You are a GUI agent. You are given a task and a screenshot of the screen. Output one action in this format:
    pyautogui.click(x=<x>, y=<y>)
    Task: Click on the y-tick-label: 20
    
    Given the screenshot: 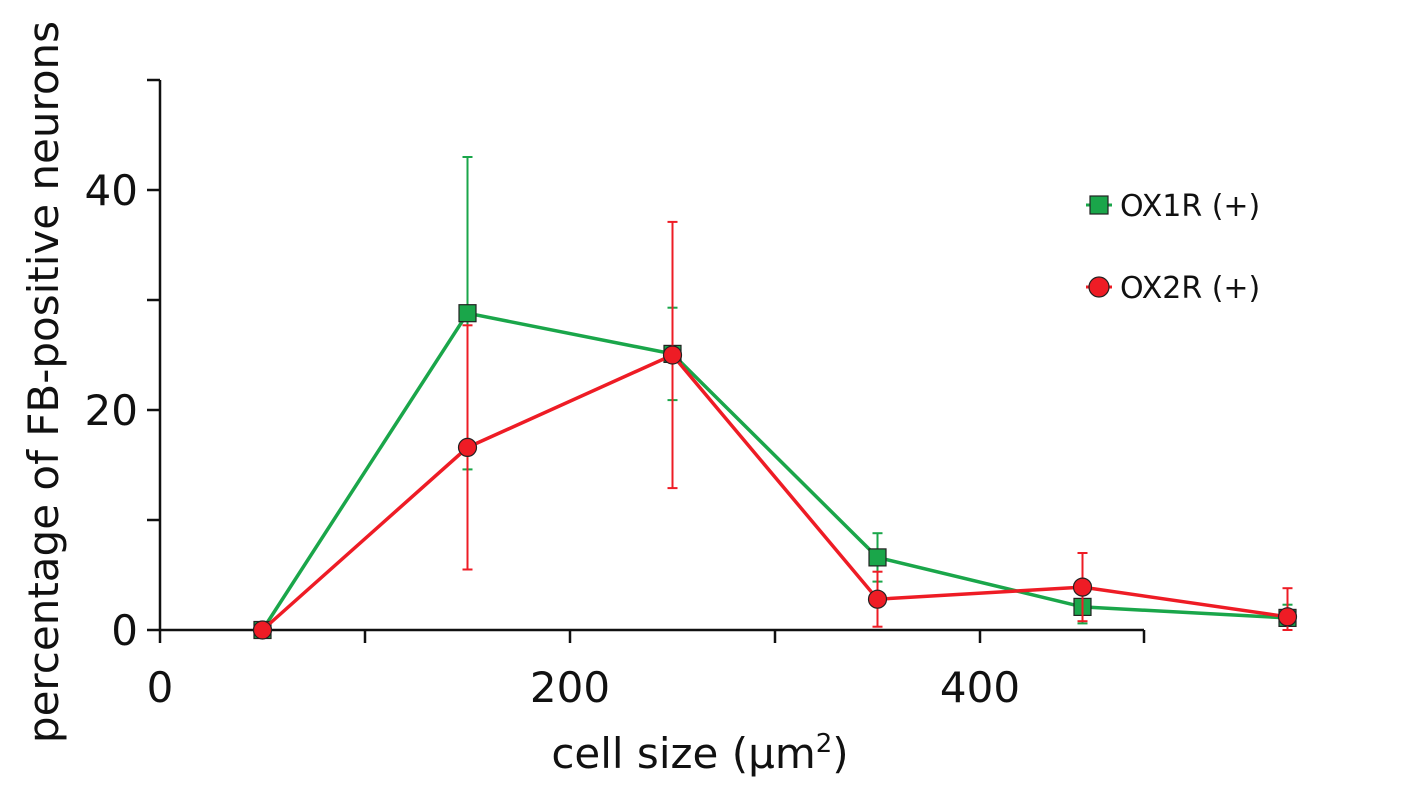 What is the action you would take?
    pyautogui.click(x=111, y=410)
    